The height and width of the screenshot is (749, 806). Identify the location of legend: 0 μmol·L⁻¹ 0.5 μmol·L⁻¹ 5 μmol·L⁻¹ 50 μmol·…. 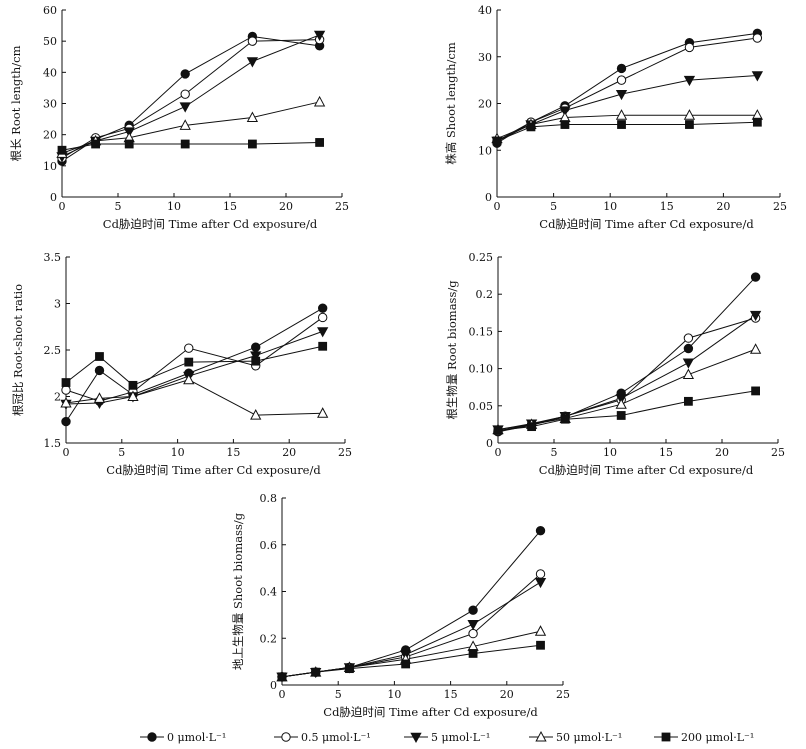
(447, 737).